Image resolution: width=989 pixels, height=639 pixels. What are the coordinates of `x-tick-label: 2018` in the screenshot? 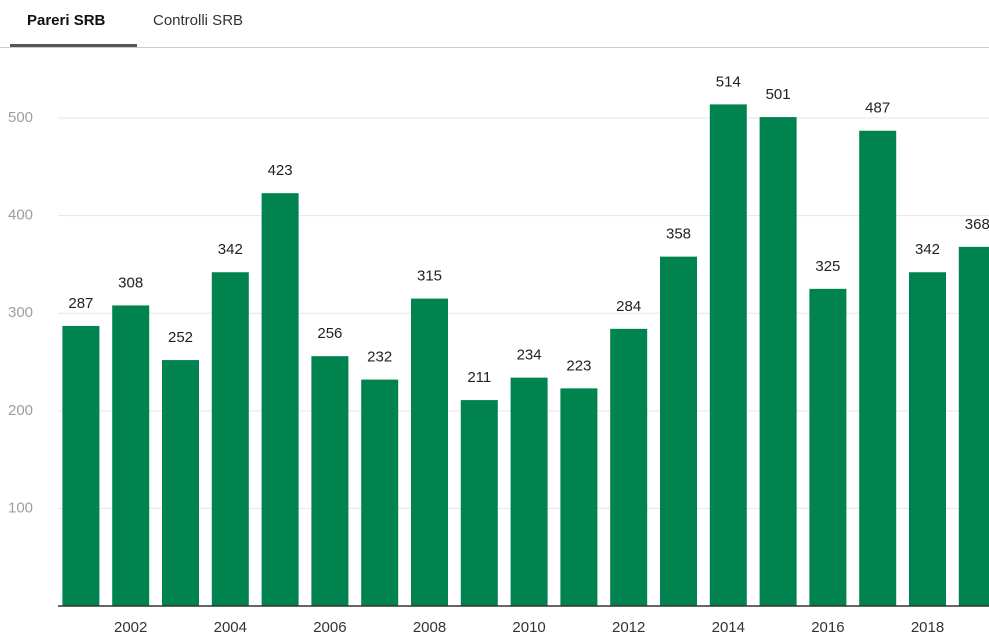 It's located at (927, 627).